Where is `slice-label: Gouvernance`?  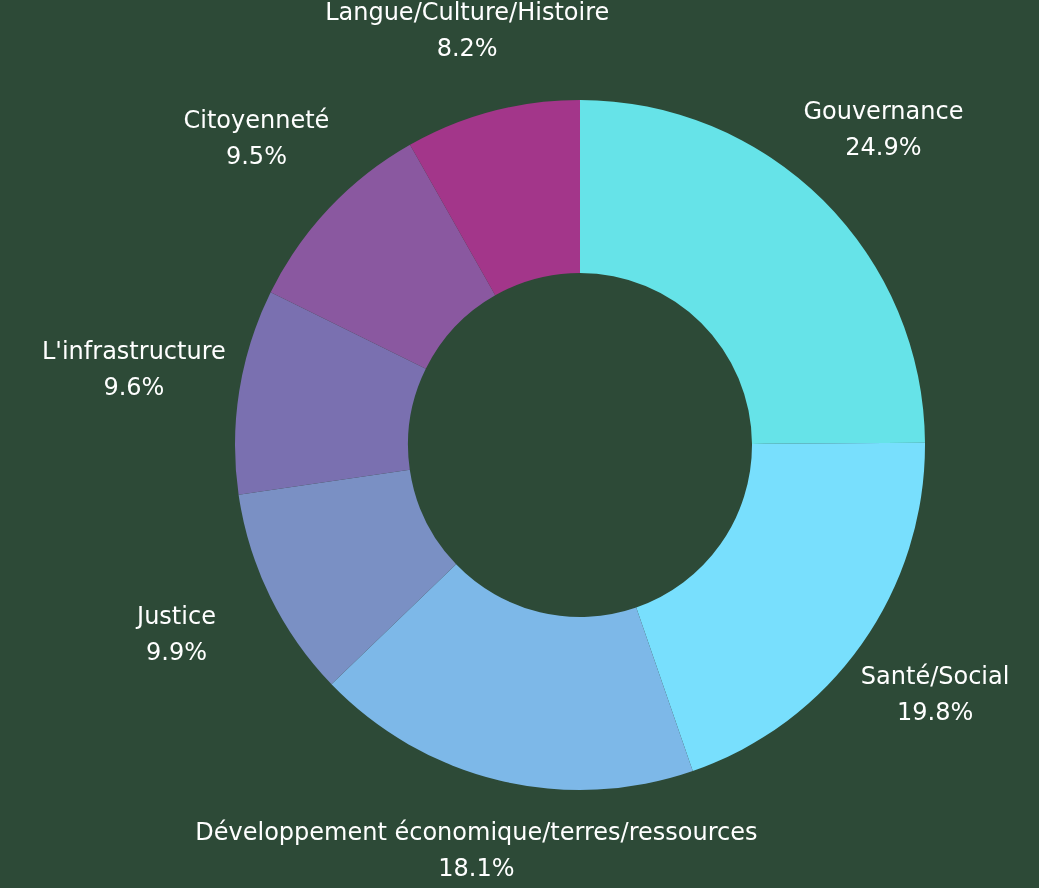
slice-label: Gouvernance is located at coordinates (883, 110).